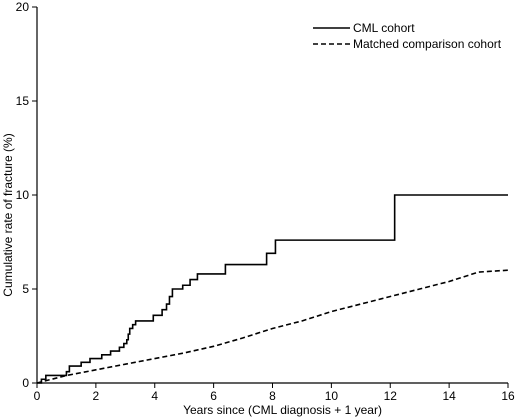 The width and height of the screenshot is (520, 419). What do you see at coordinates (23, 195) in the screenshot?
I see `y-tick-label: 10` at bounding box center [23, 195].